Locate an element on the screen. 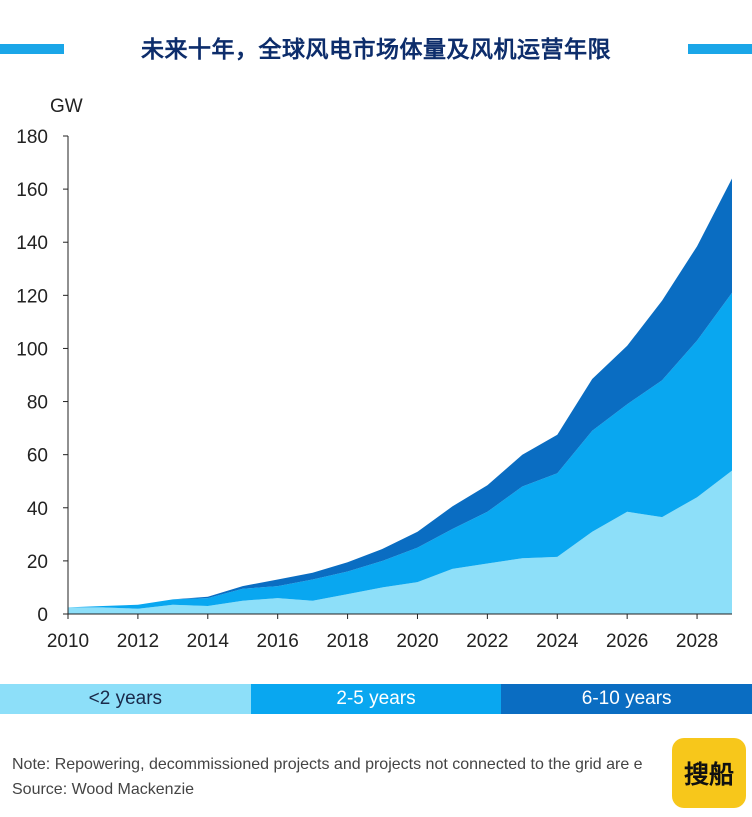 The width and height of the screenshot is (752, 817). x-tick-label: 2022 is located at coordinates (487, 641).